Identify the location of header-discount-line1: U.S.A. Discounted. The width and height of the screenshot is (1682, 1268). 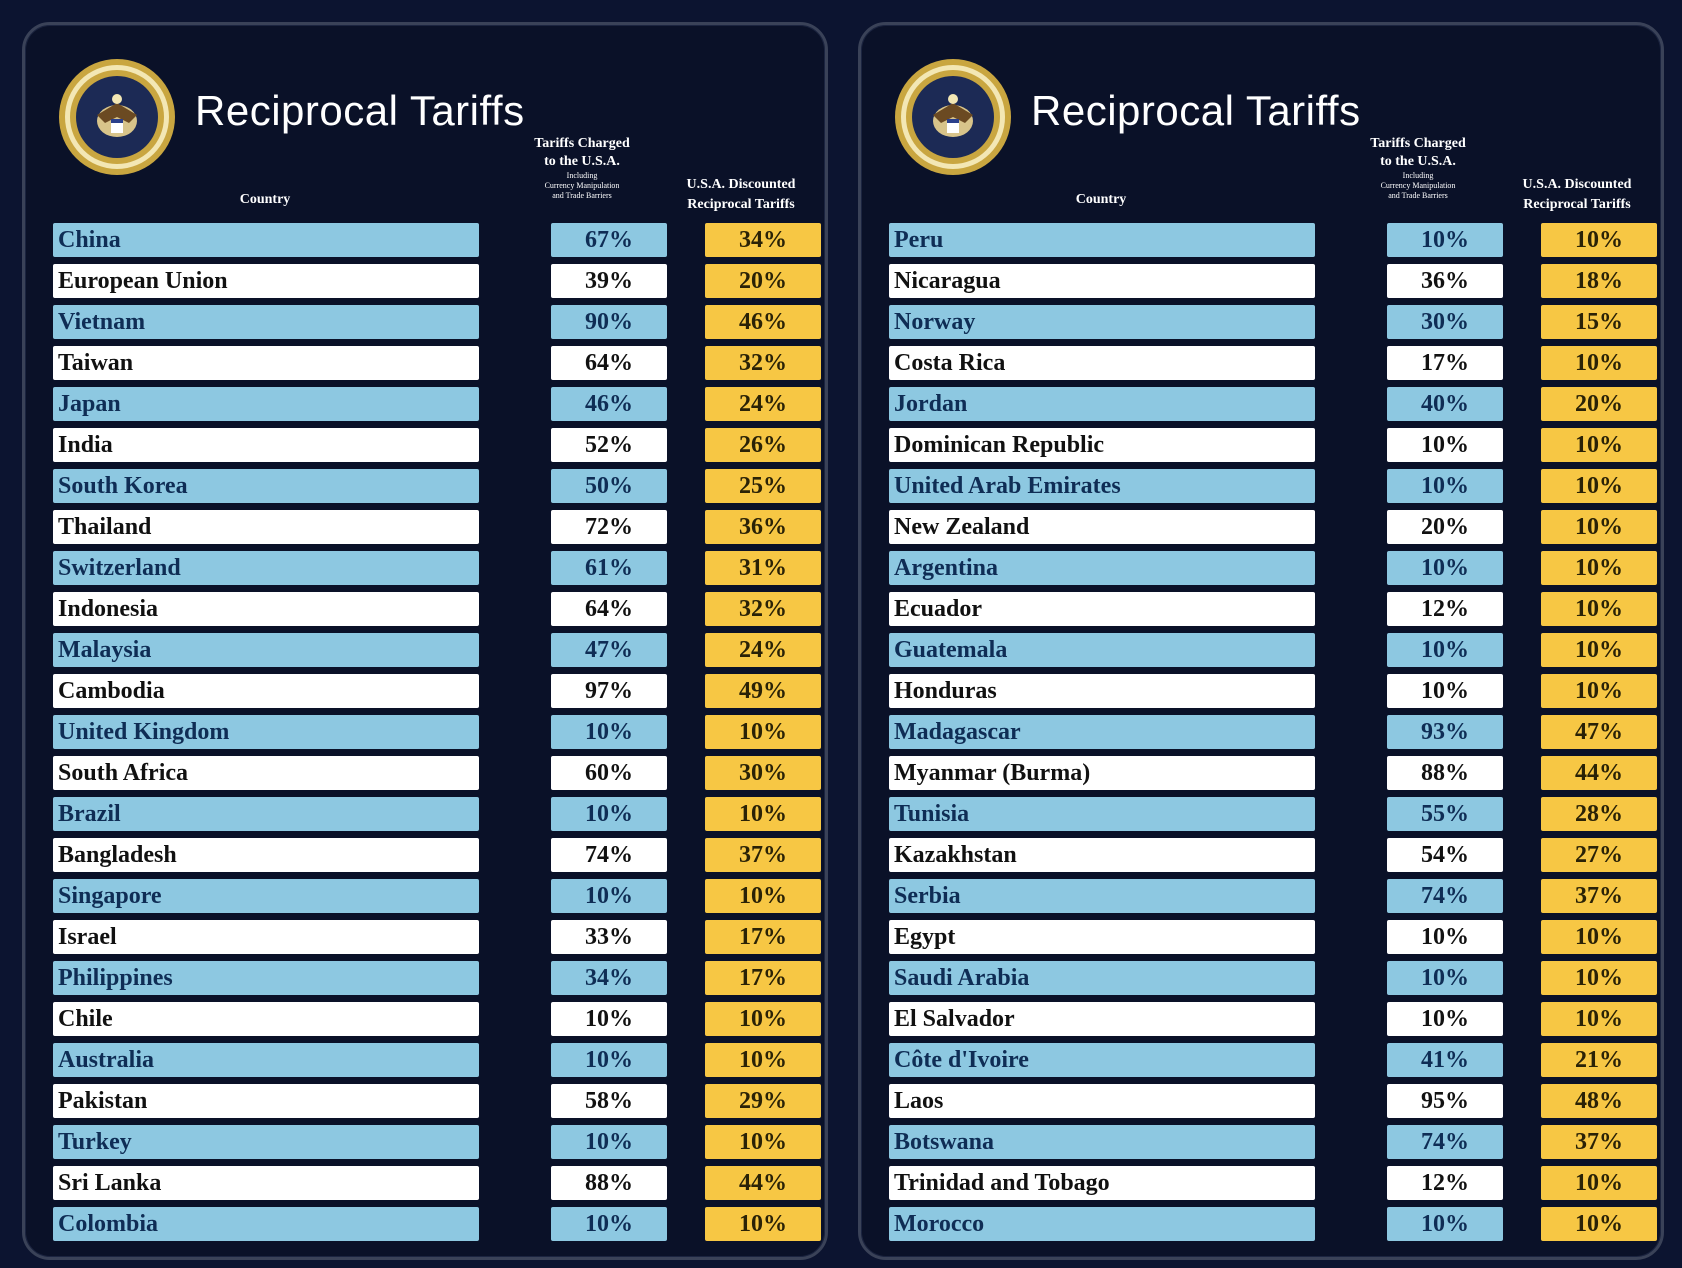
(741, 184).